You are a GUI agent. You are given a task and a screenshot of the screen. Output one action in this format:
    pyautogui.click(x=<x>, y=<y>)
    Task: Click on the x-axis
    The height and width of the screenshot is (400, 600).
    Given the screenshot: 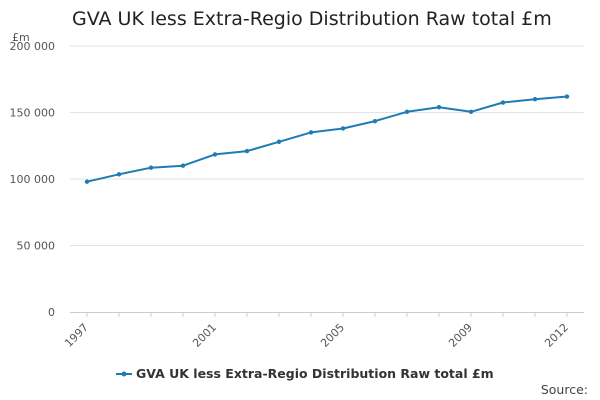 What is the action you would take?
    pyautogui.click(x=327, y=314)
    